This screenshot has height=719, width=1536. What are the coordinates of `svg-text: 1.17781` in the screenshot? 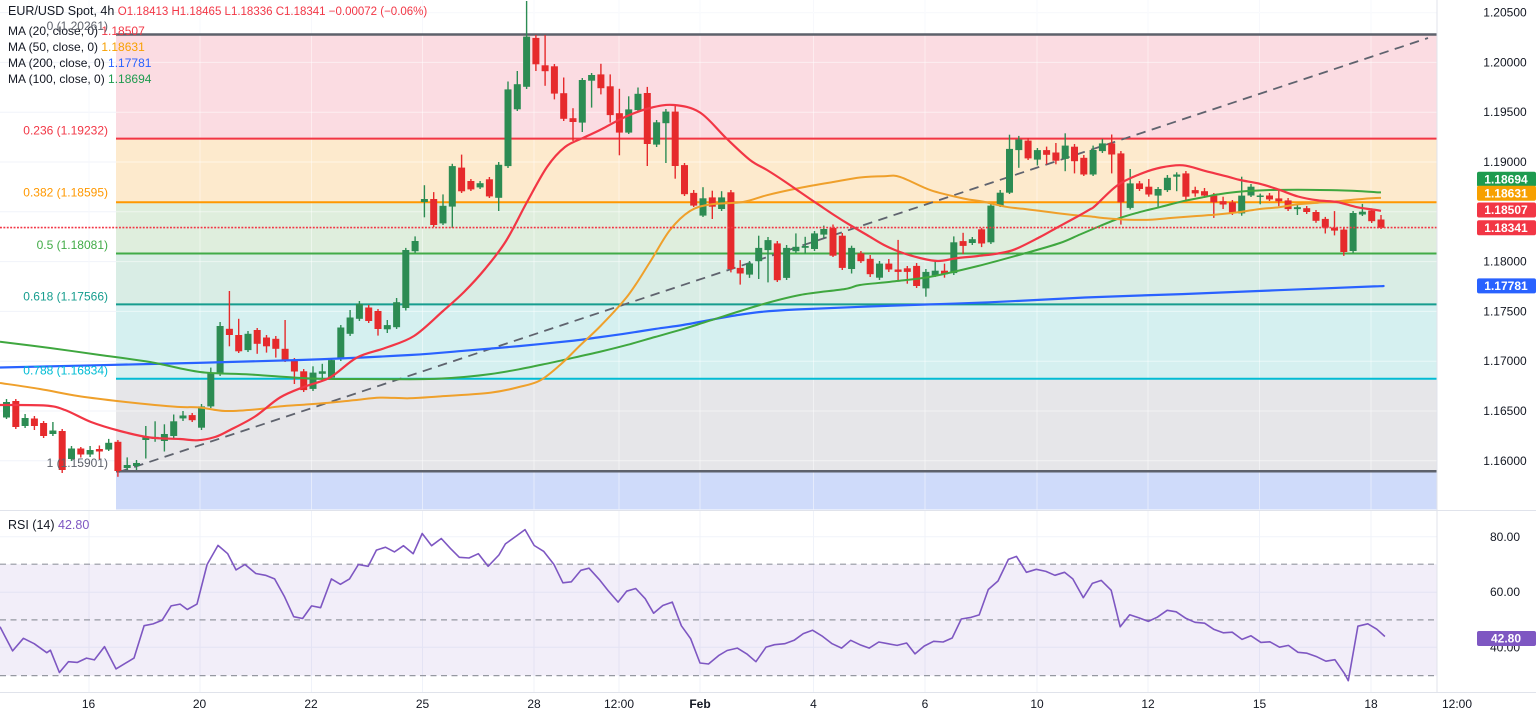 It's located at (1506, 286).